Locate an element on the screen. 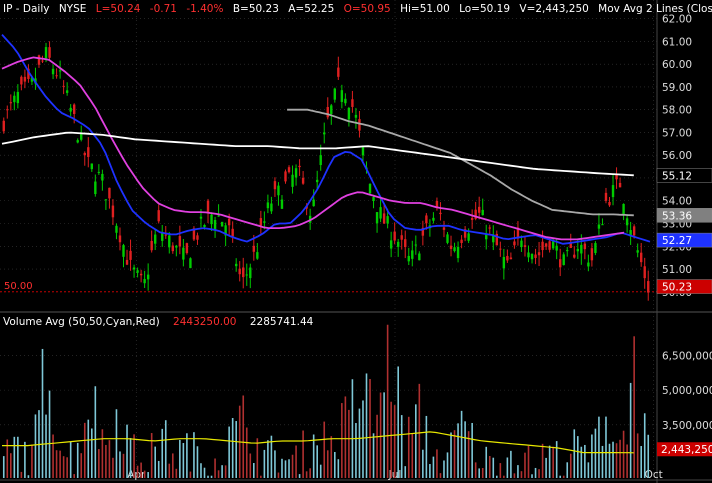  volume-value: V=2,443,250 is located at coordinates (554, 9).